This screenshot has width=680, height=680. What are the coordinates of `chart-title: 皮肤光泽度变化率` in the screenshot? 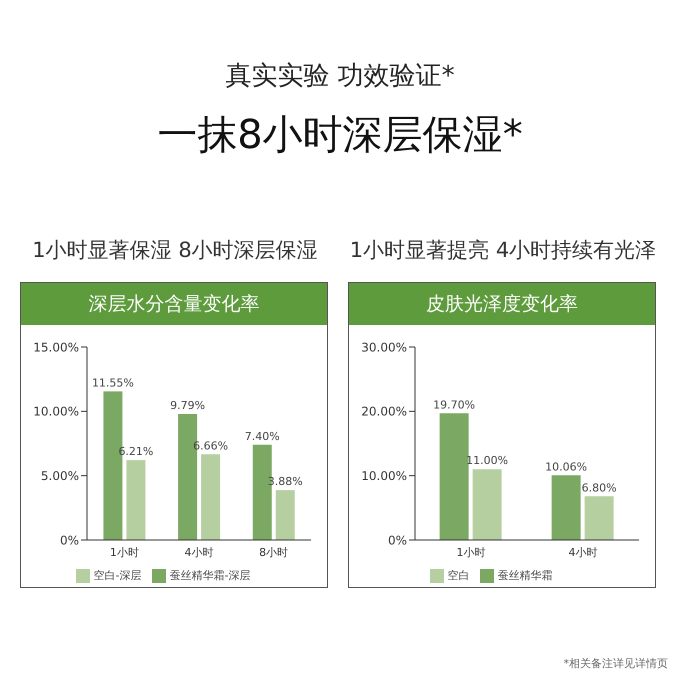 It's located at (502, 304).